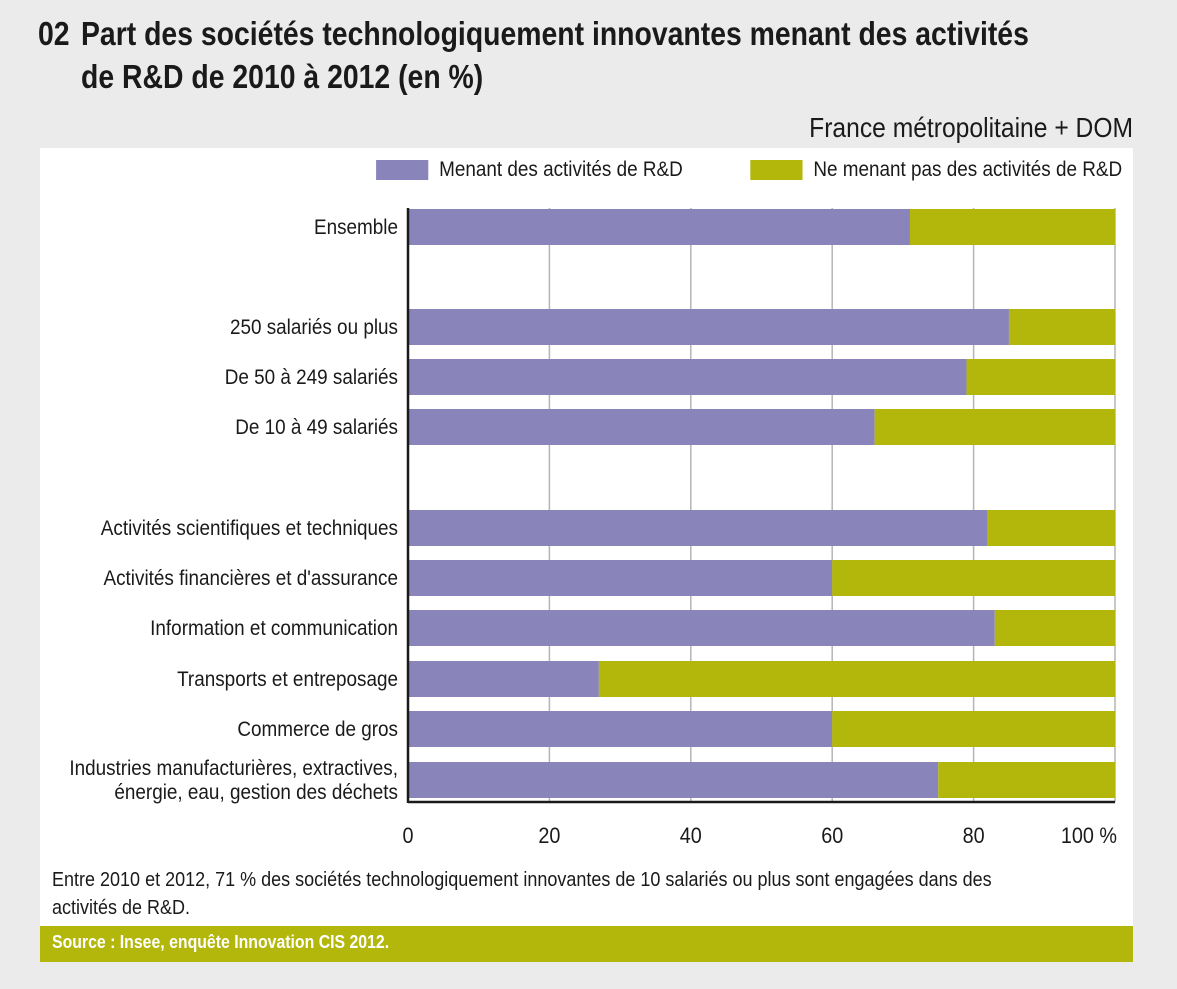 The height and width of the screenshot is (989, 1177). I want to click on category-label: De 10 à 49 salariés, so click(316, 427).